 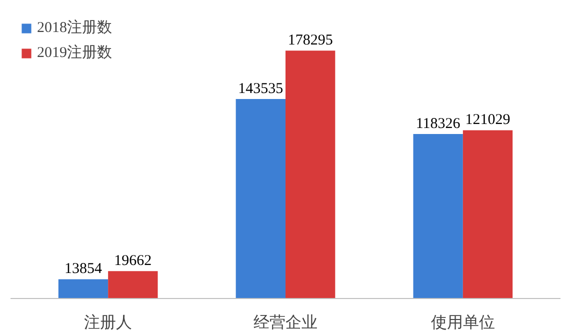 I want to click on legend-label: 2019注册数, so click(x=74, y=53).